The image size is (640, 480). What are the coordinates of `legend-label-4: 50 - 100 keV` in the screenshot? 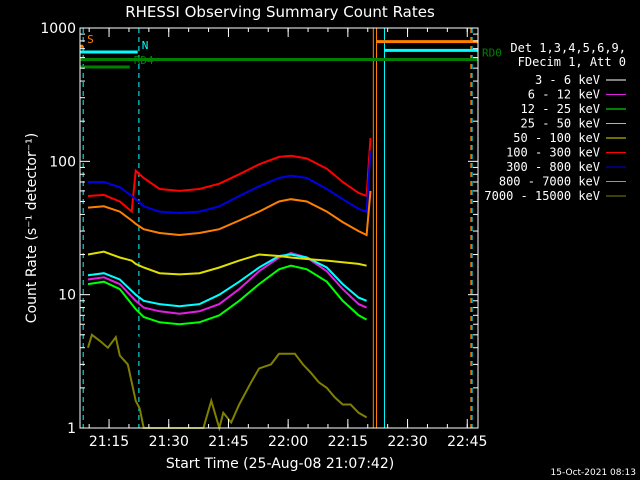 It's located at (556, 138).